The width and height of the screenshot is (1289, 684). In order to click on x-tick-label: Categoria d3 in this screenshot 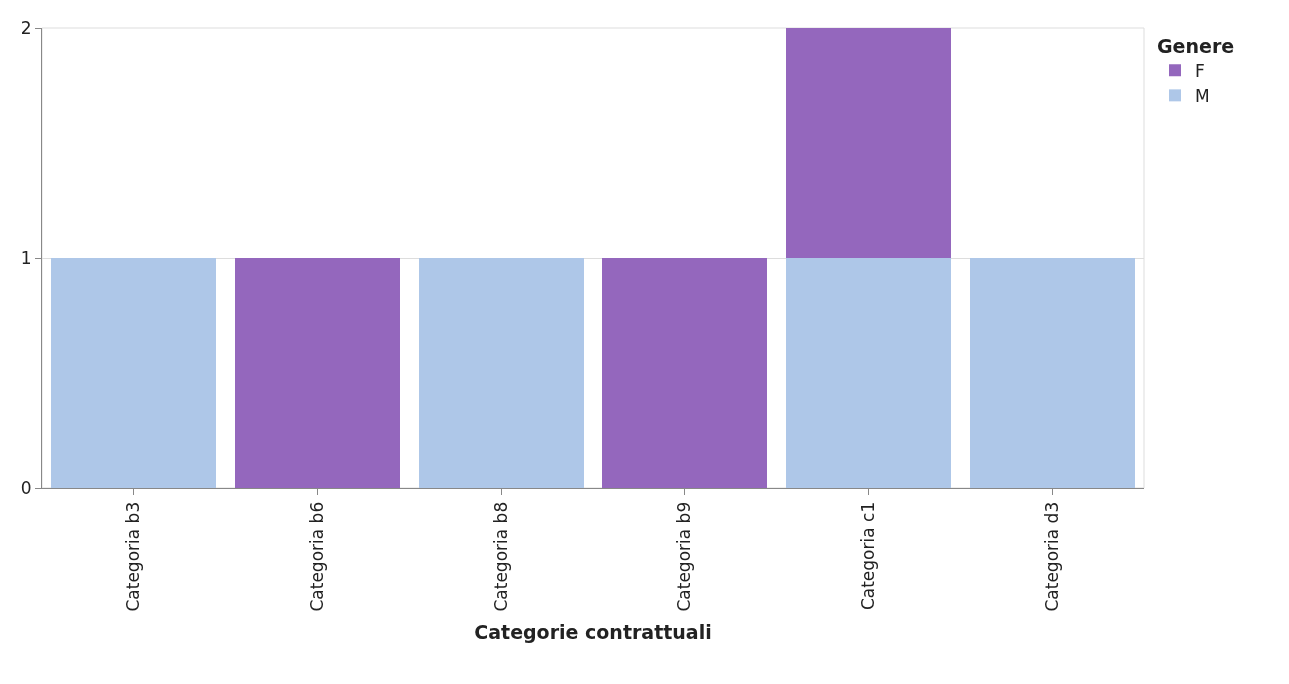, I will do `click(1051, 556)`.